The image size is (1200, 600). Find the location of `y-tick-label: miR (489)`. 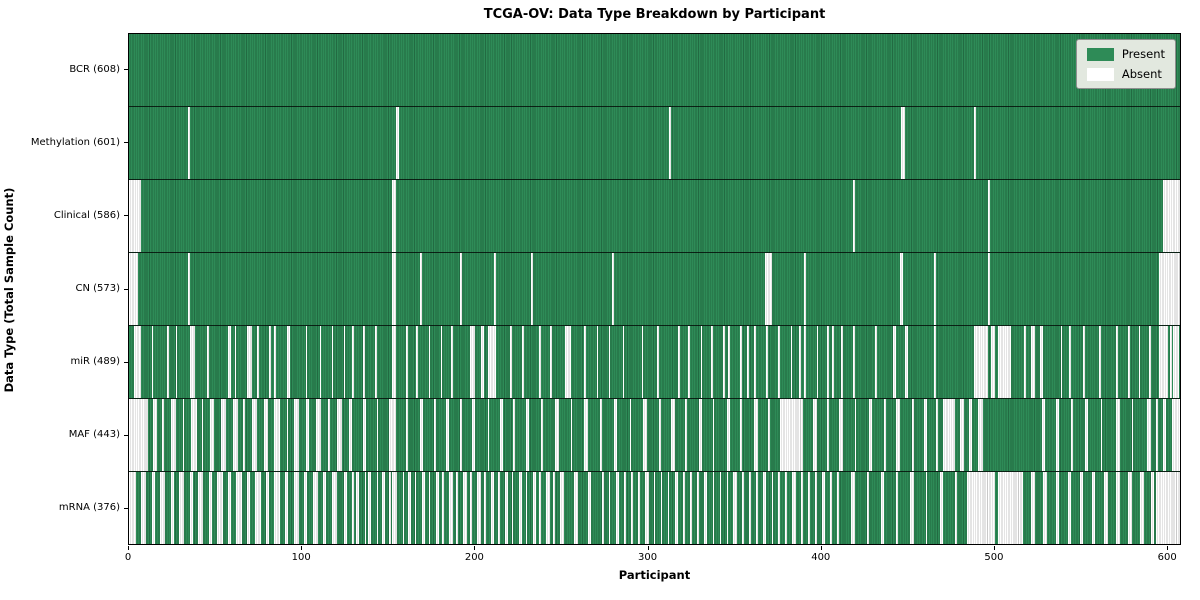

y-tick-label: miR (489) is located at coordinates (95, 362).